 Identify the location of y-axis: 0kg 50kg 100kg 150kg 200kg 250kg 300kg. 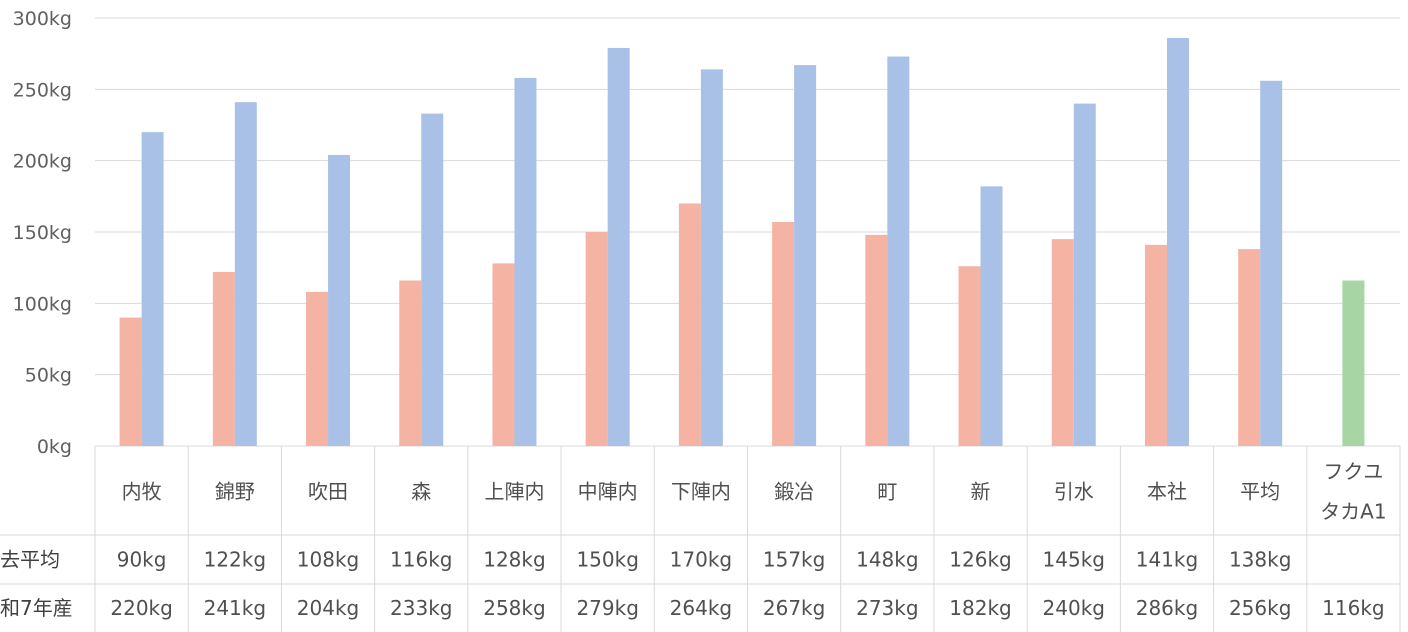
(42, 233).